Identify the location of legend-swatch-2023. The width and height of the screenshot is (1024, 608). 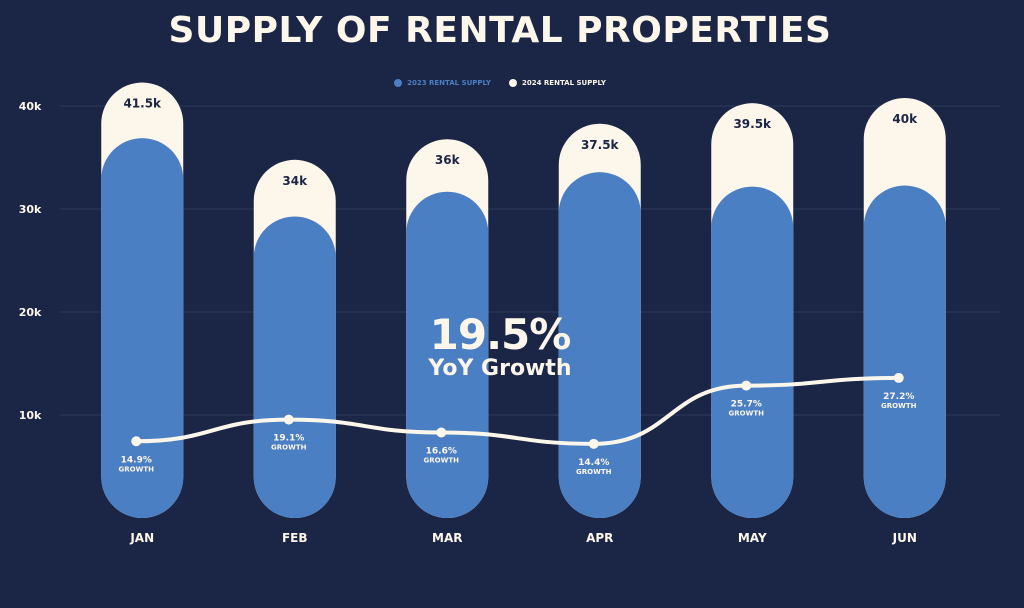
(398, 83).